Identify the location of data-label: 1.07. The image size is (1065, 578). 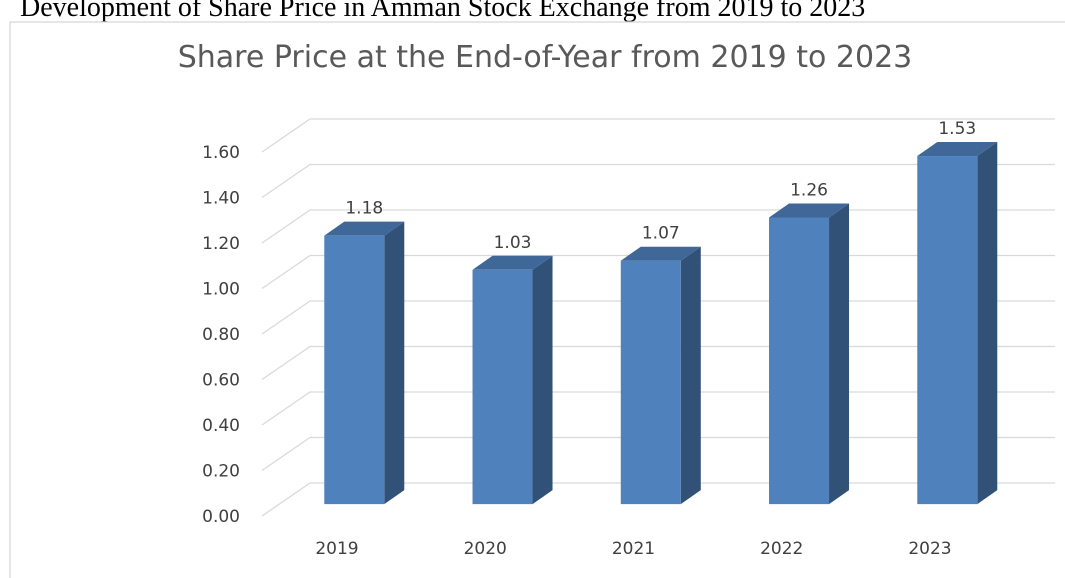
(661, 234).